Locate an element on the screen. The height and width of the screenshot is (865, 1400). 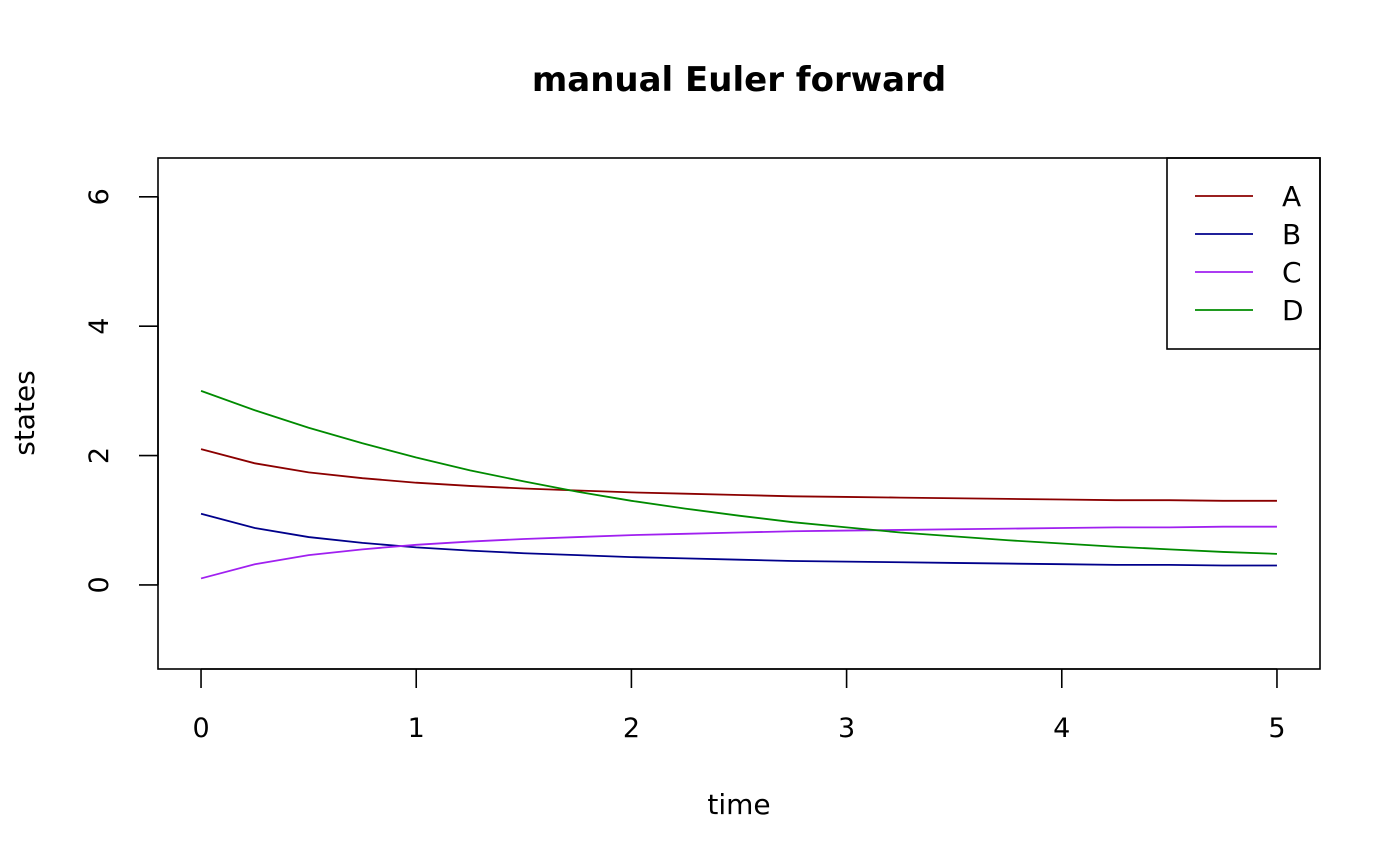
series-line-c is located at coordinates (738, 552).